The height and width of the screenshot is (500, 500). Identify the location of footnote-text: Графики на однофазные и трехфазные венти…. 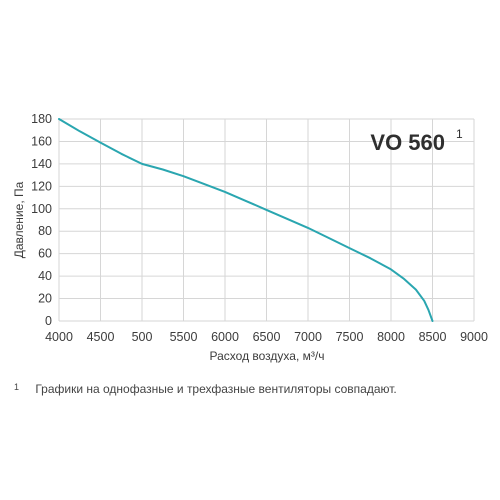
(216, 389).